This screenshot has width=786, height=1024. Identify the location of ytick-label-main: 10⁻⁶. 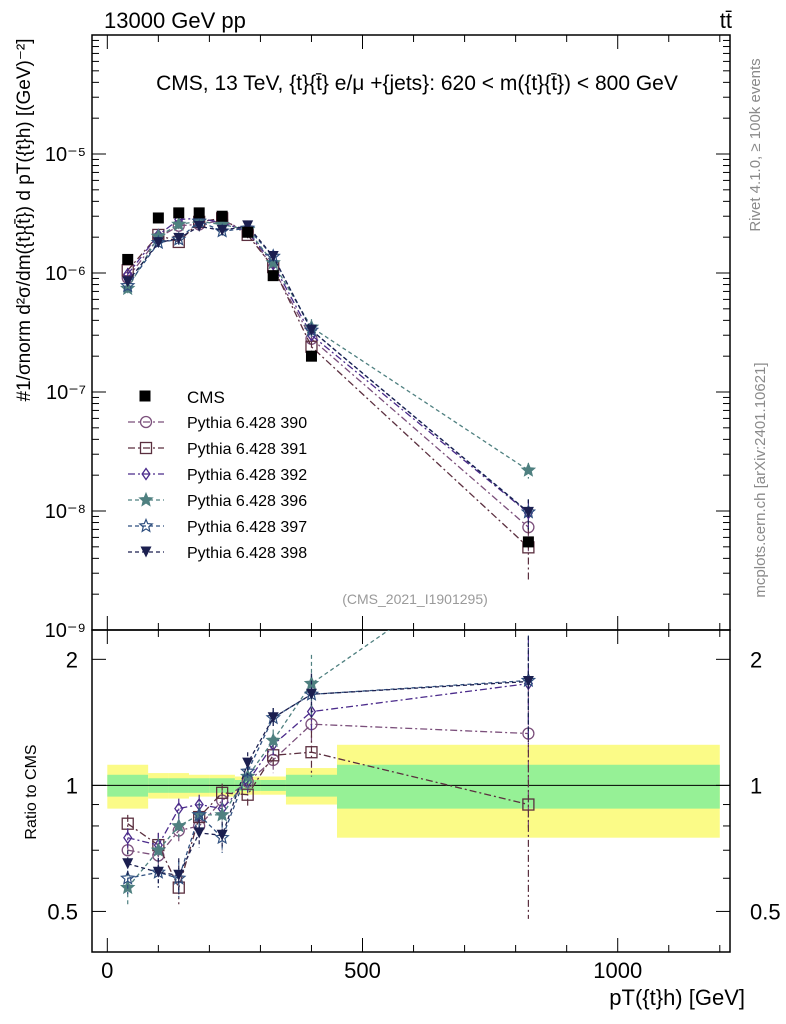
(65, 274).